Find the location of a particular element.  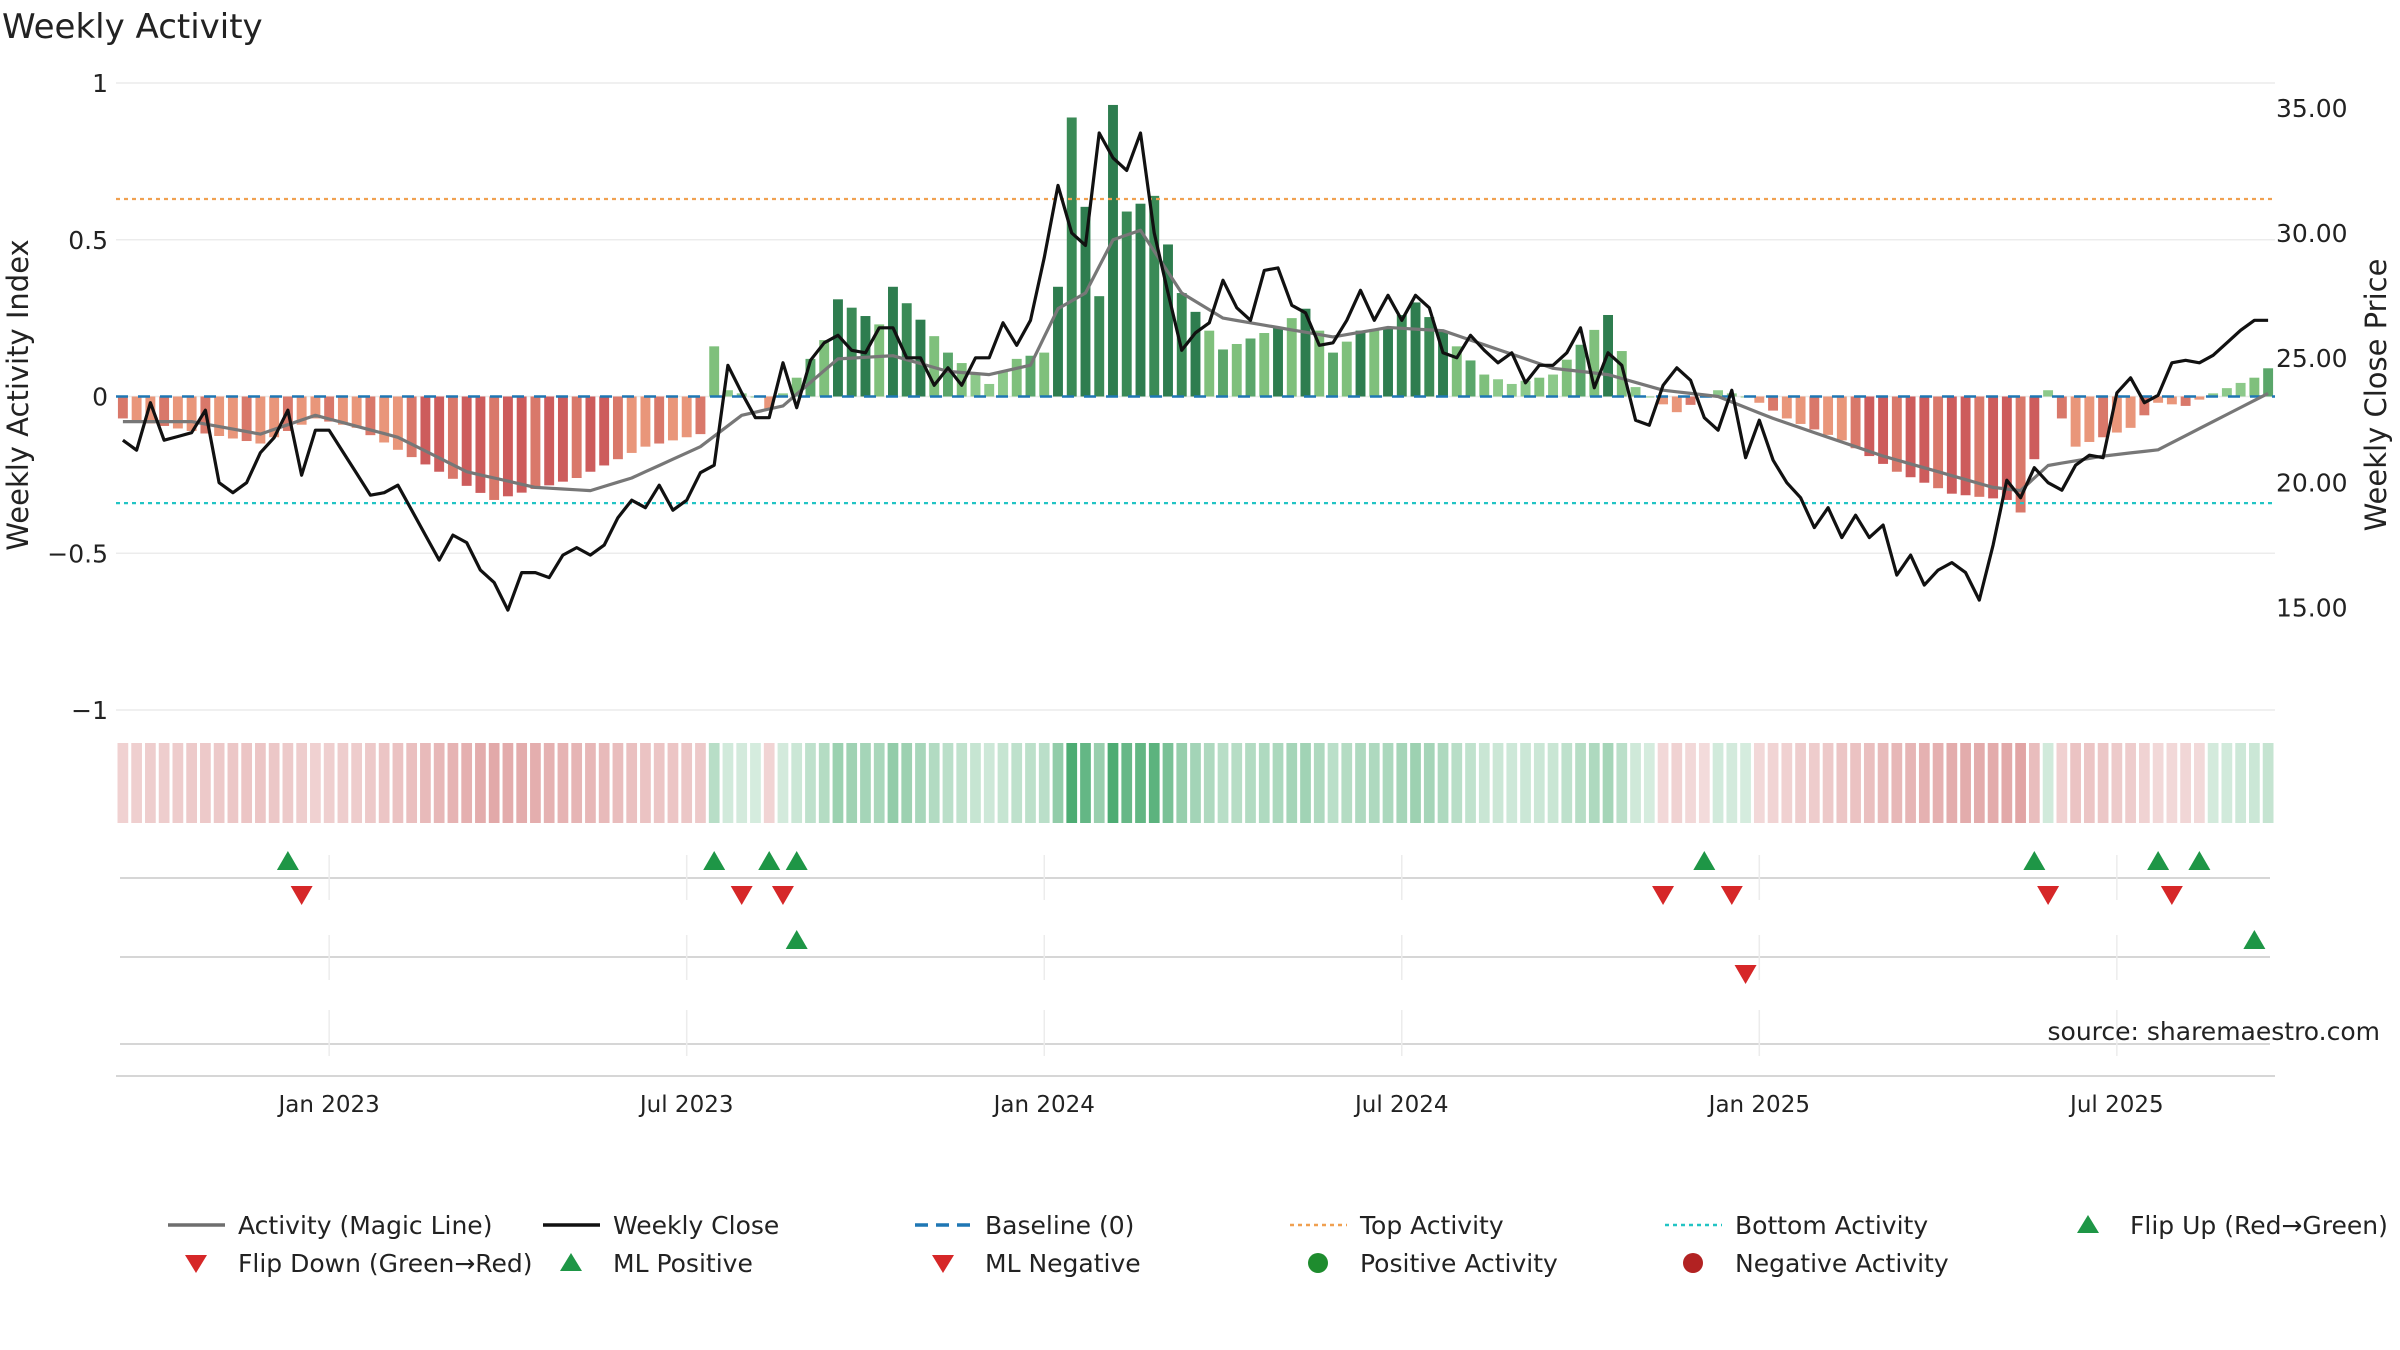

y-left-tick-label: 0.5 is located at coordinates (88, 240).